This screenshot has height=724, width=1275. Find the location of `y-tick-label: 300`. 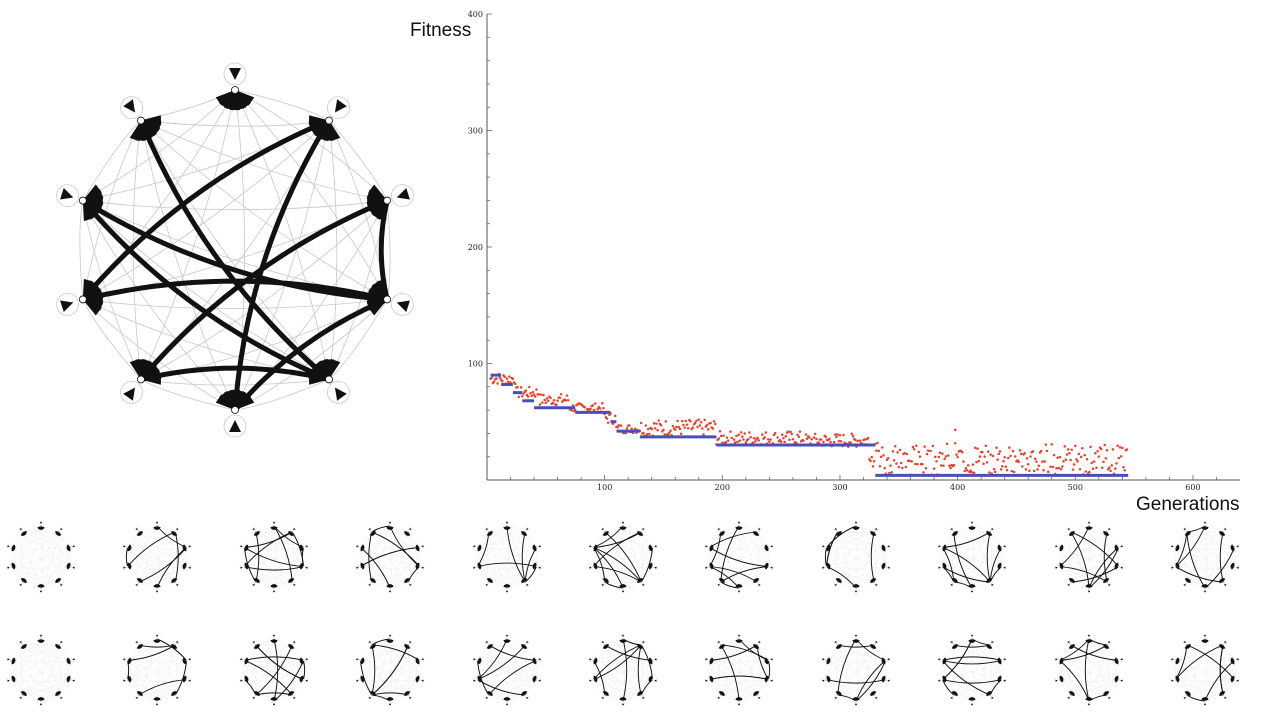

y-tick-label: 300 is located at coordinates (475, 131).